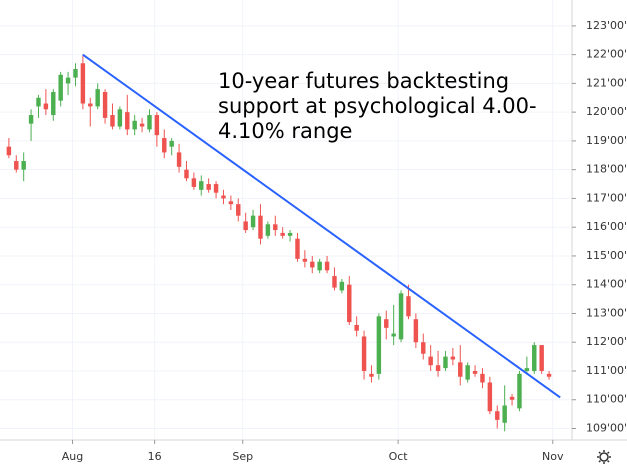 The height and width of the screenshot is (470, 627). I want to click on x-tick-label: Sep, so click(242, 456).